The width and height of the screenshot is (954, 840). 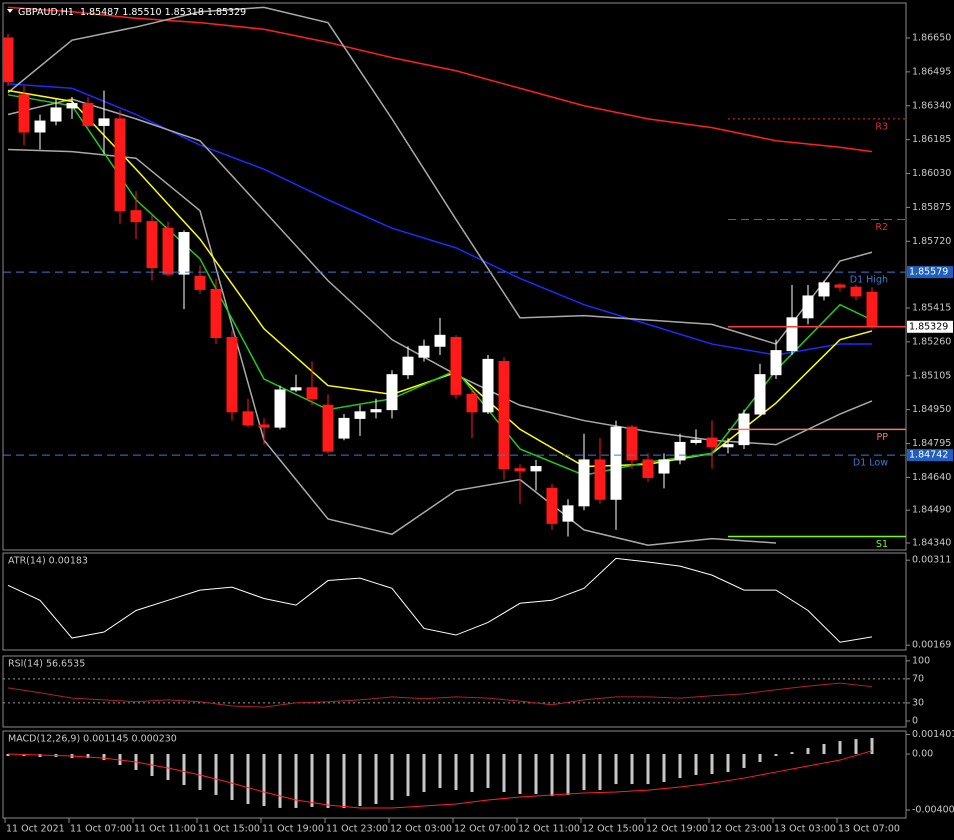 I want to click on x-tick-label: 12 Oct 23:00, so click(x=741, y=829).